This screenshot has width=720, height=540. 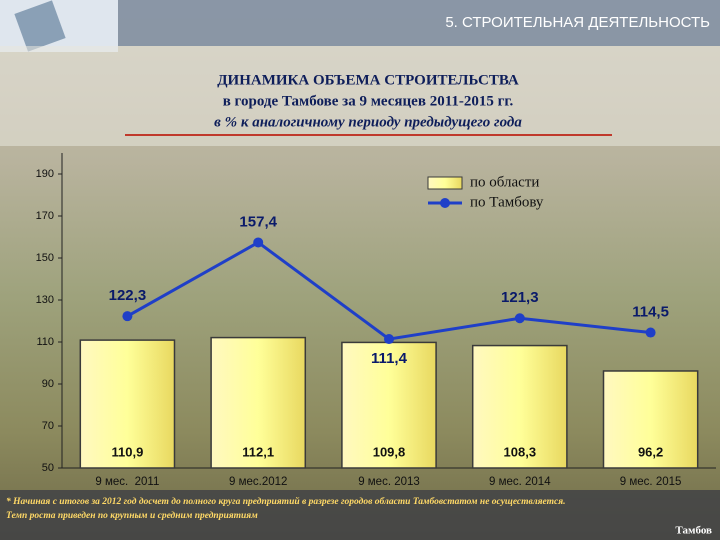 What do you see at coordinates (258, 482) in the screenshot?
I see `x-tick-label: 9 мес.2012` at bounding box center [258, 482].